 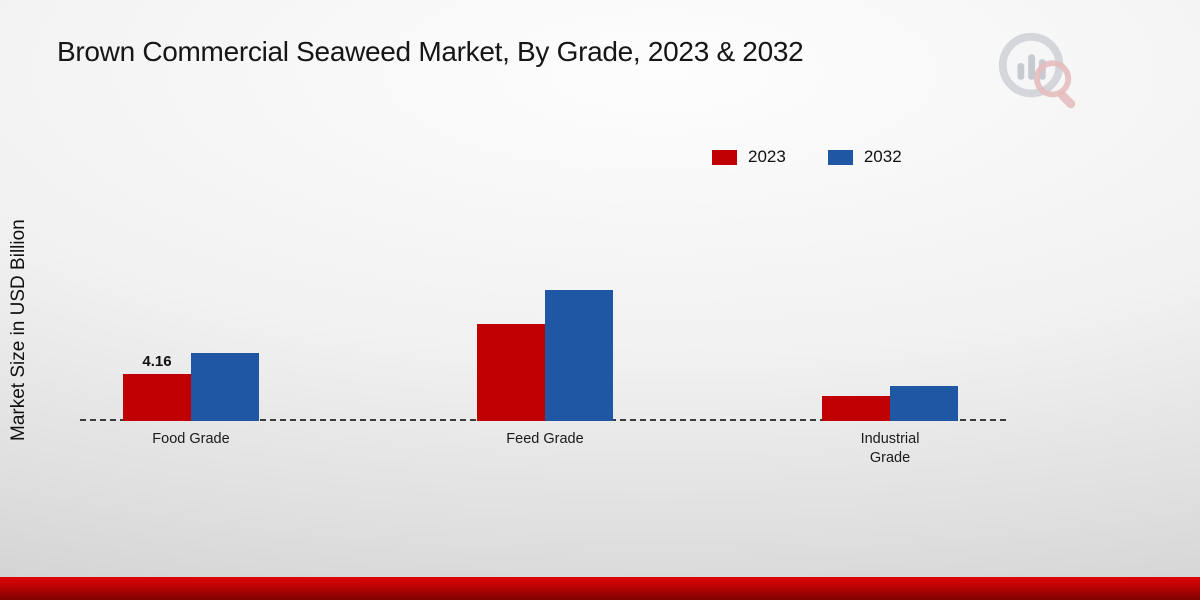 I want to click on bar-2032-industrial-grade, so click(x=924, y=403).